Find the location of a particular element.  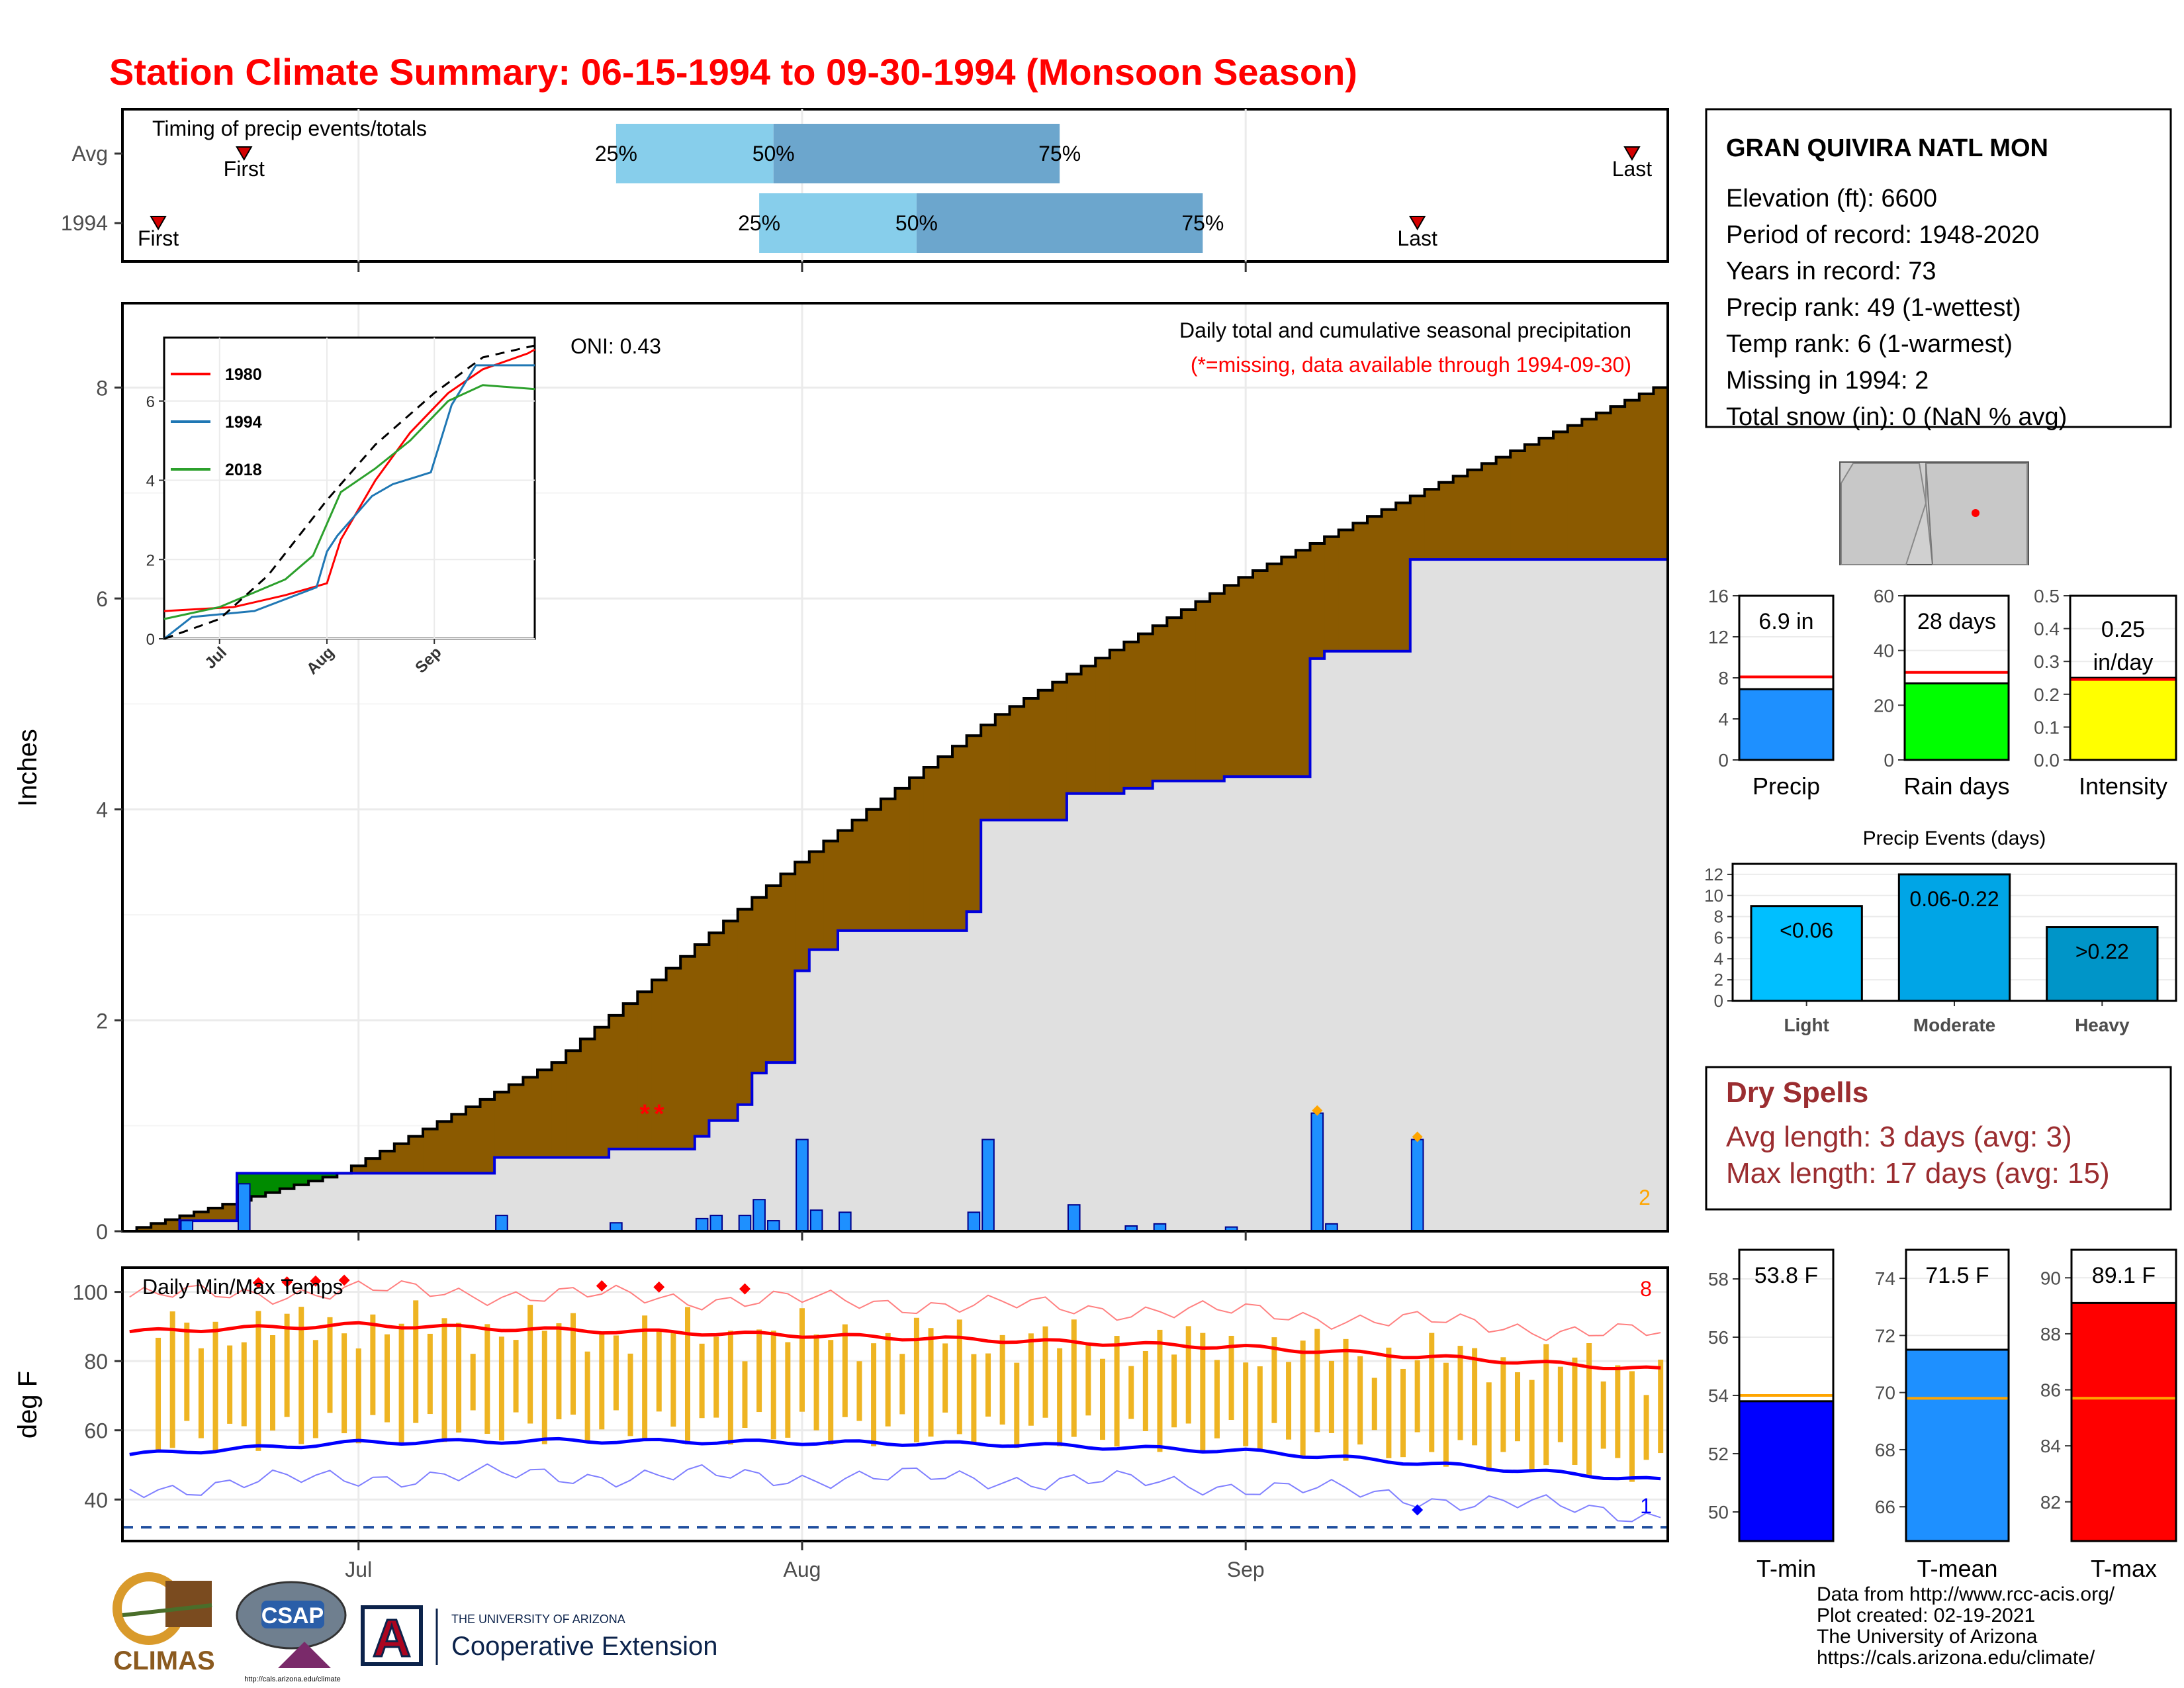

avg-tmax-line is located at coordinates (895, 1345).